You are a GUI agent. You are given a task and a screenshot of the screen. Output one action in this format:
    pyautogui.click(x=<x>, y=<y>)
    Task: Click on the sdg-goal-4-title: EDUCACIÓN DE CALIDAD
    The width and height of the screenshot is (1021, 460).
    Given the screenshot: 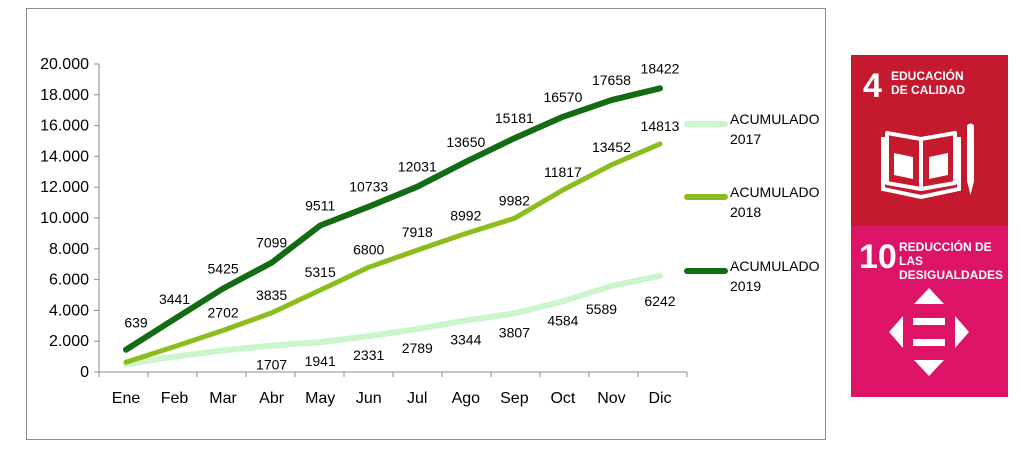 What is the action you would take?
    pyautogui.click(x=928, y=83)
    